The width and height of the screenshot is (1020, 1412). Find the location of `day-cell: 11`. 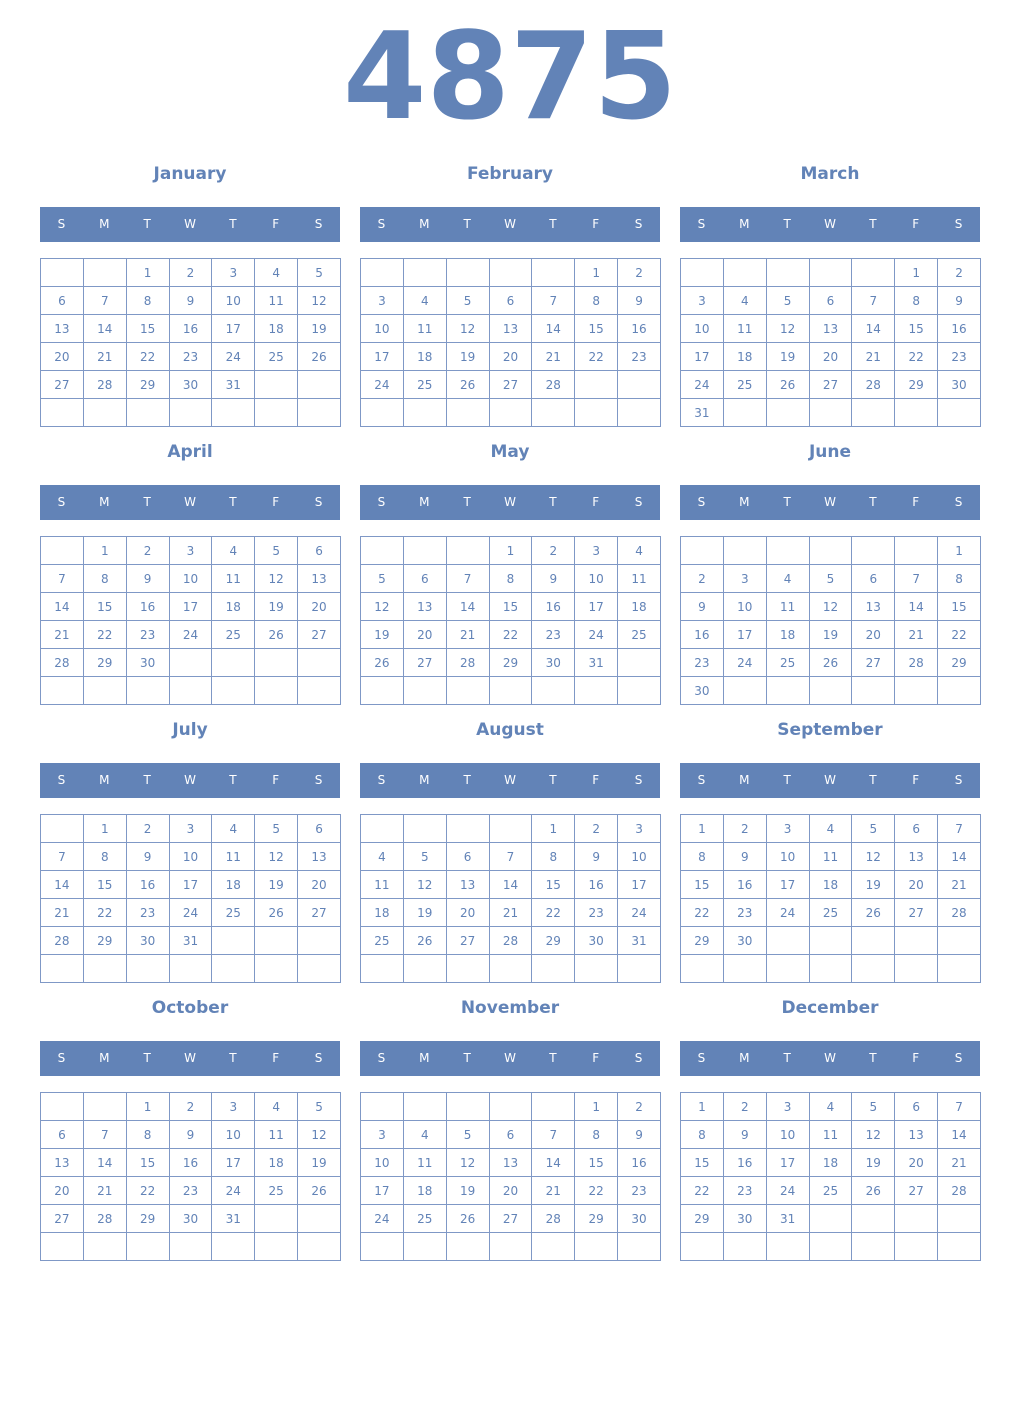

day-cell: 11 is located at coordinates (233, 856).